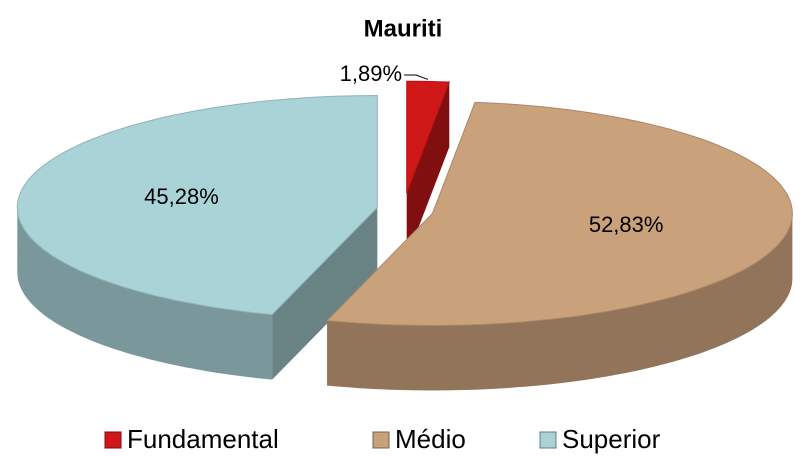 Image resolution: width=805 pixels, height=457 pixels. I want to click on legend-label: Fundamental, so click(203, 439).